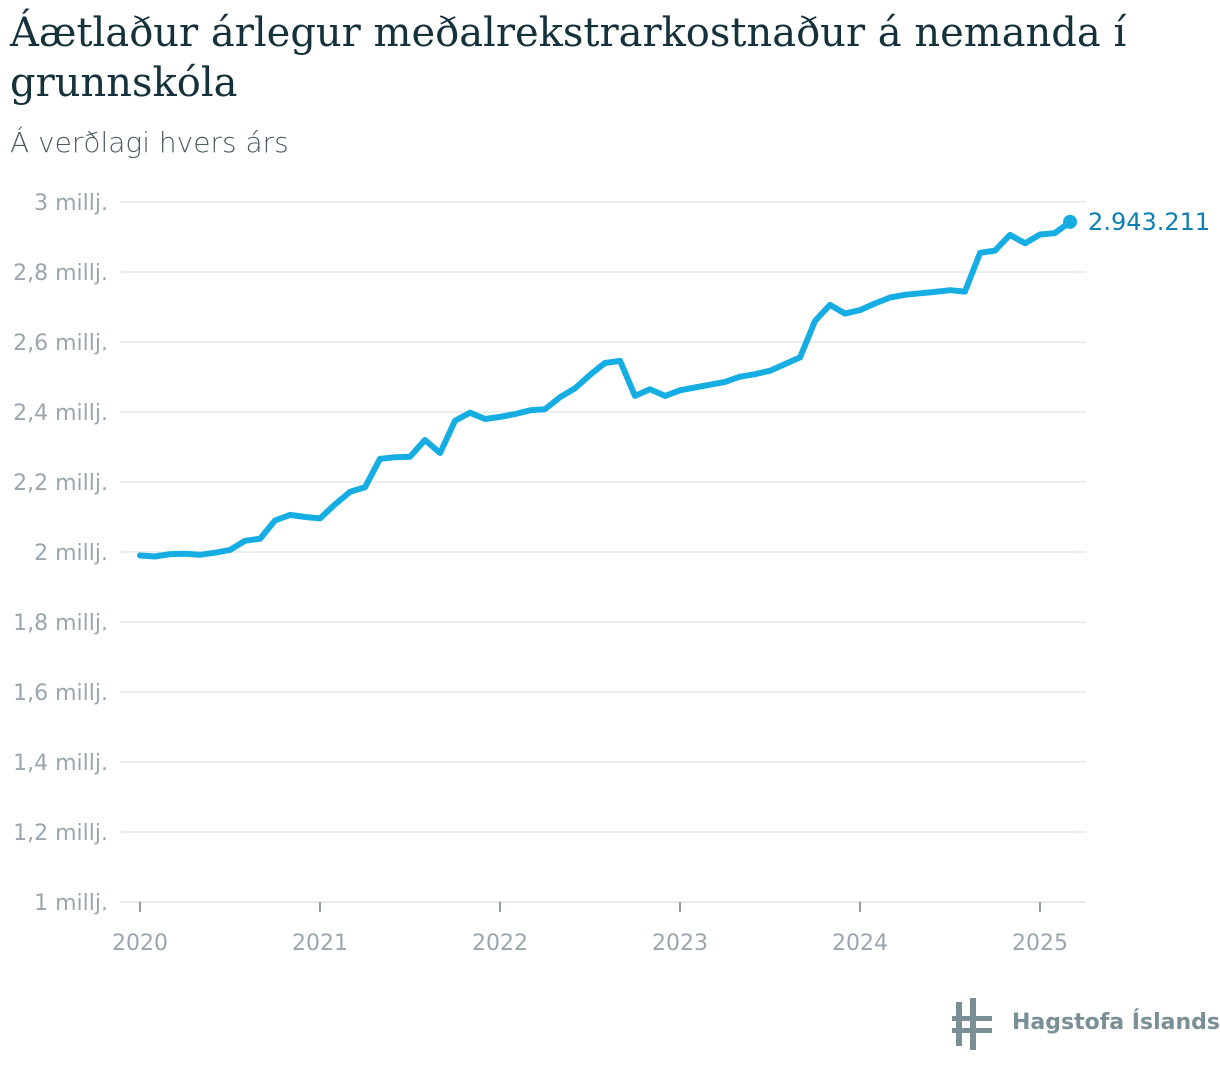 This screenshot has height=1074, width=1220. I want to click on y-tick-label: 1,8 millj., so click(60, 623).